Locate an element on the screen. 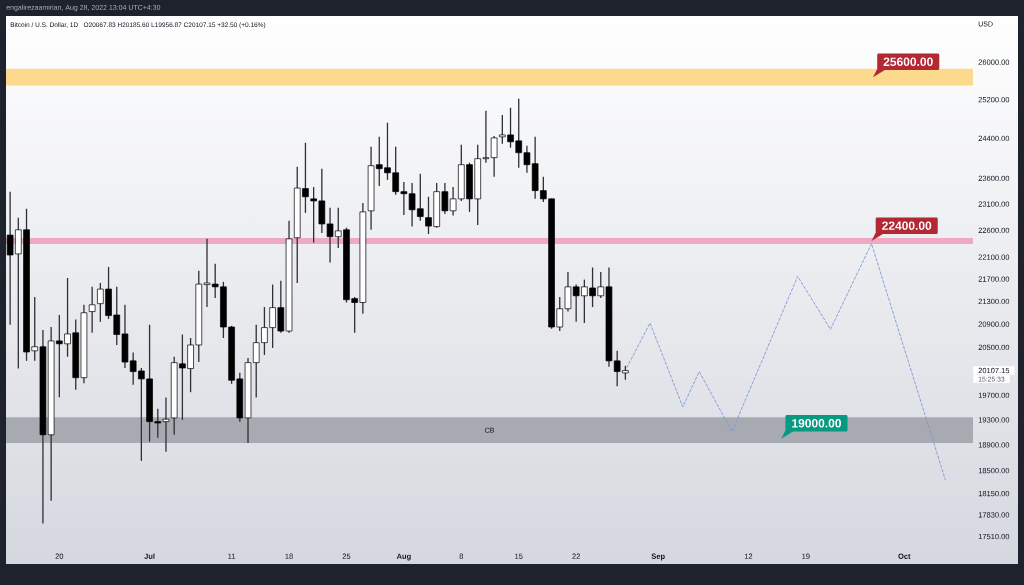 This screenshot has height=585, width=1024. candlestick is located at coordinates (92, 310).